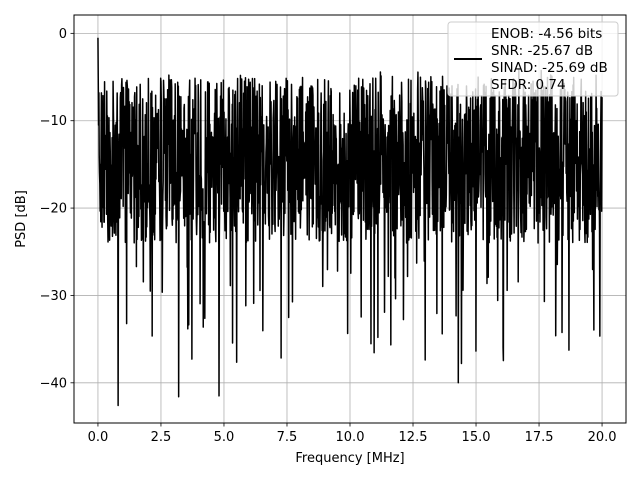 The width and height of the screenshot is (640, 480). I want to click on legend-entry-snr: SNR: -25.67 dB, so click(542, 51).